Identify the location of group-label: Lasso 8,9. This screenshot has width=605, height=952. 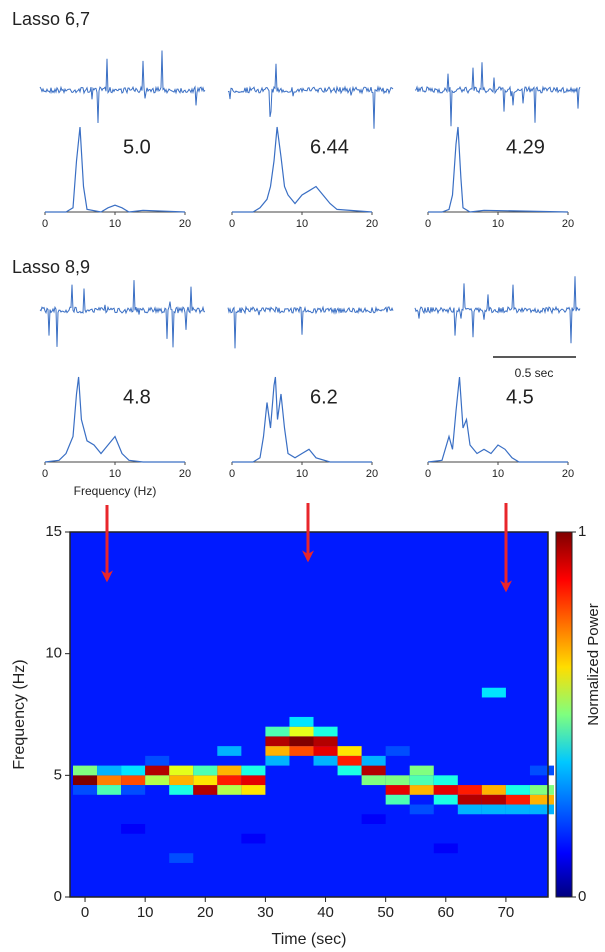
(51, 267).